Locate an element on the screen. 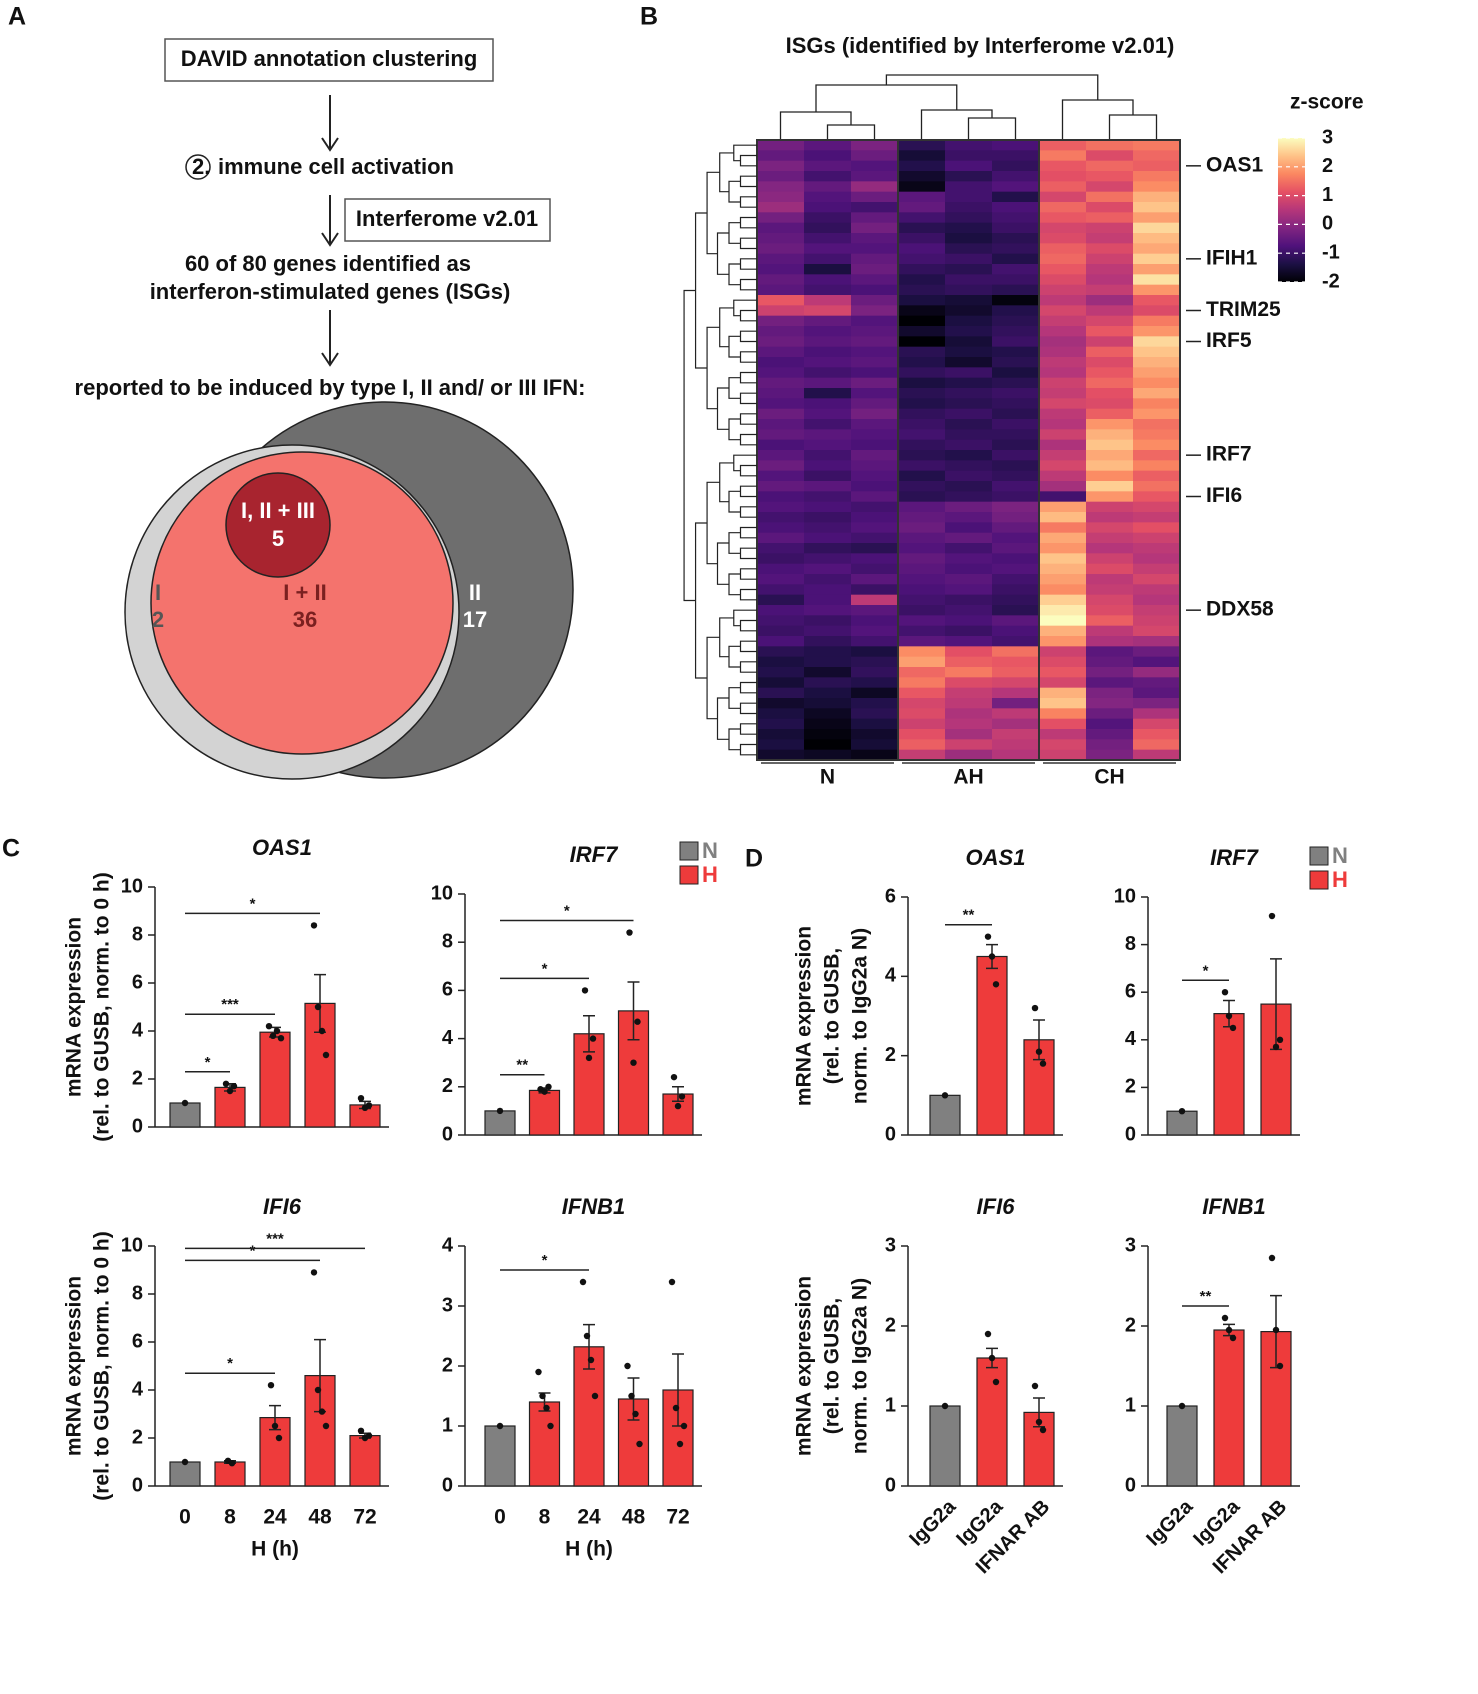 Image resolution: width=1478 pixels, height=1694 pixels. significance-label: * is located at coordinates (253, 903).